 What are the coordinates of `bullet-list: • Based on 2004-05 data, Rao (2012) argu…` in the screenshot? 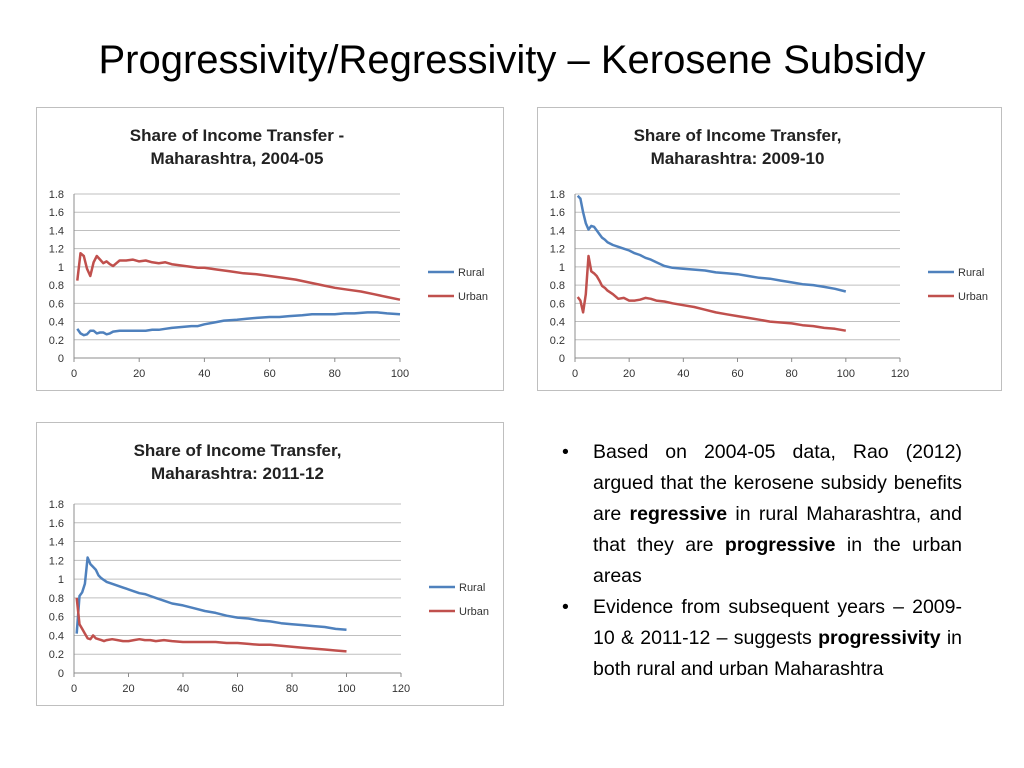 It's located at (762, 561).